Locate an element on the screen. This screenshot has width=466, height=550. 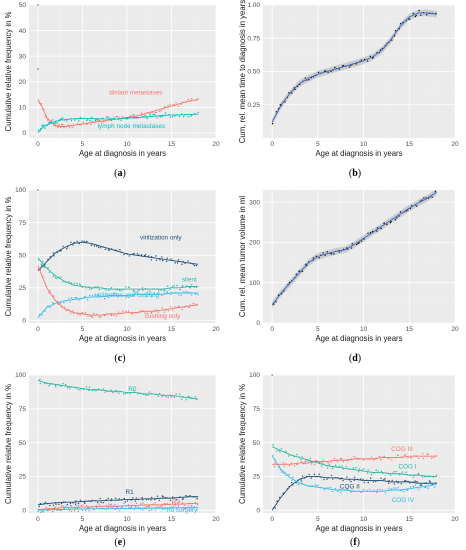
series-line-cushing-only is located at coordinates (118, 290).